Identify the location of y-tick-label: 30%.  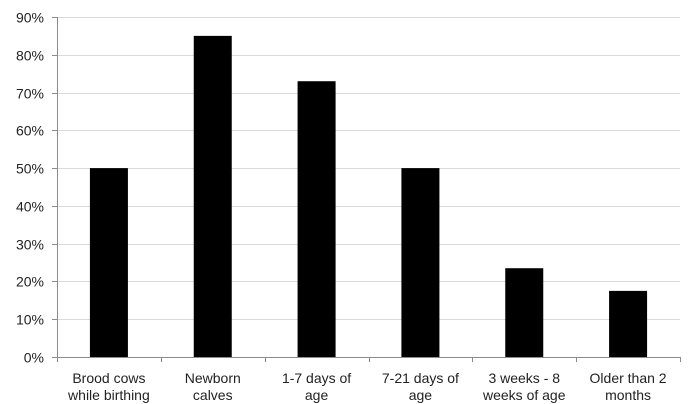
(30, 245).